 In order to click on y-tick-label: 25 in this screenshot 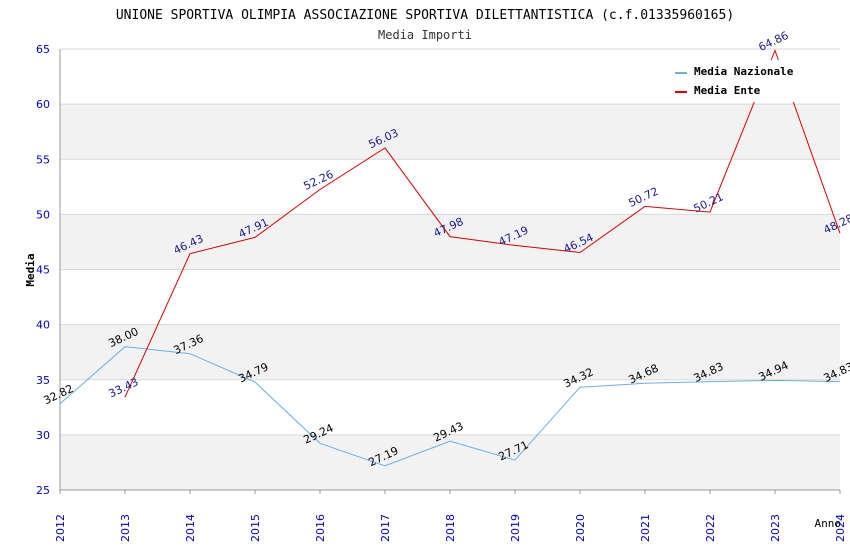, I will do `click(43, 490)`.